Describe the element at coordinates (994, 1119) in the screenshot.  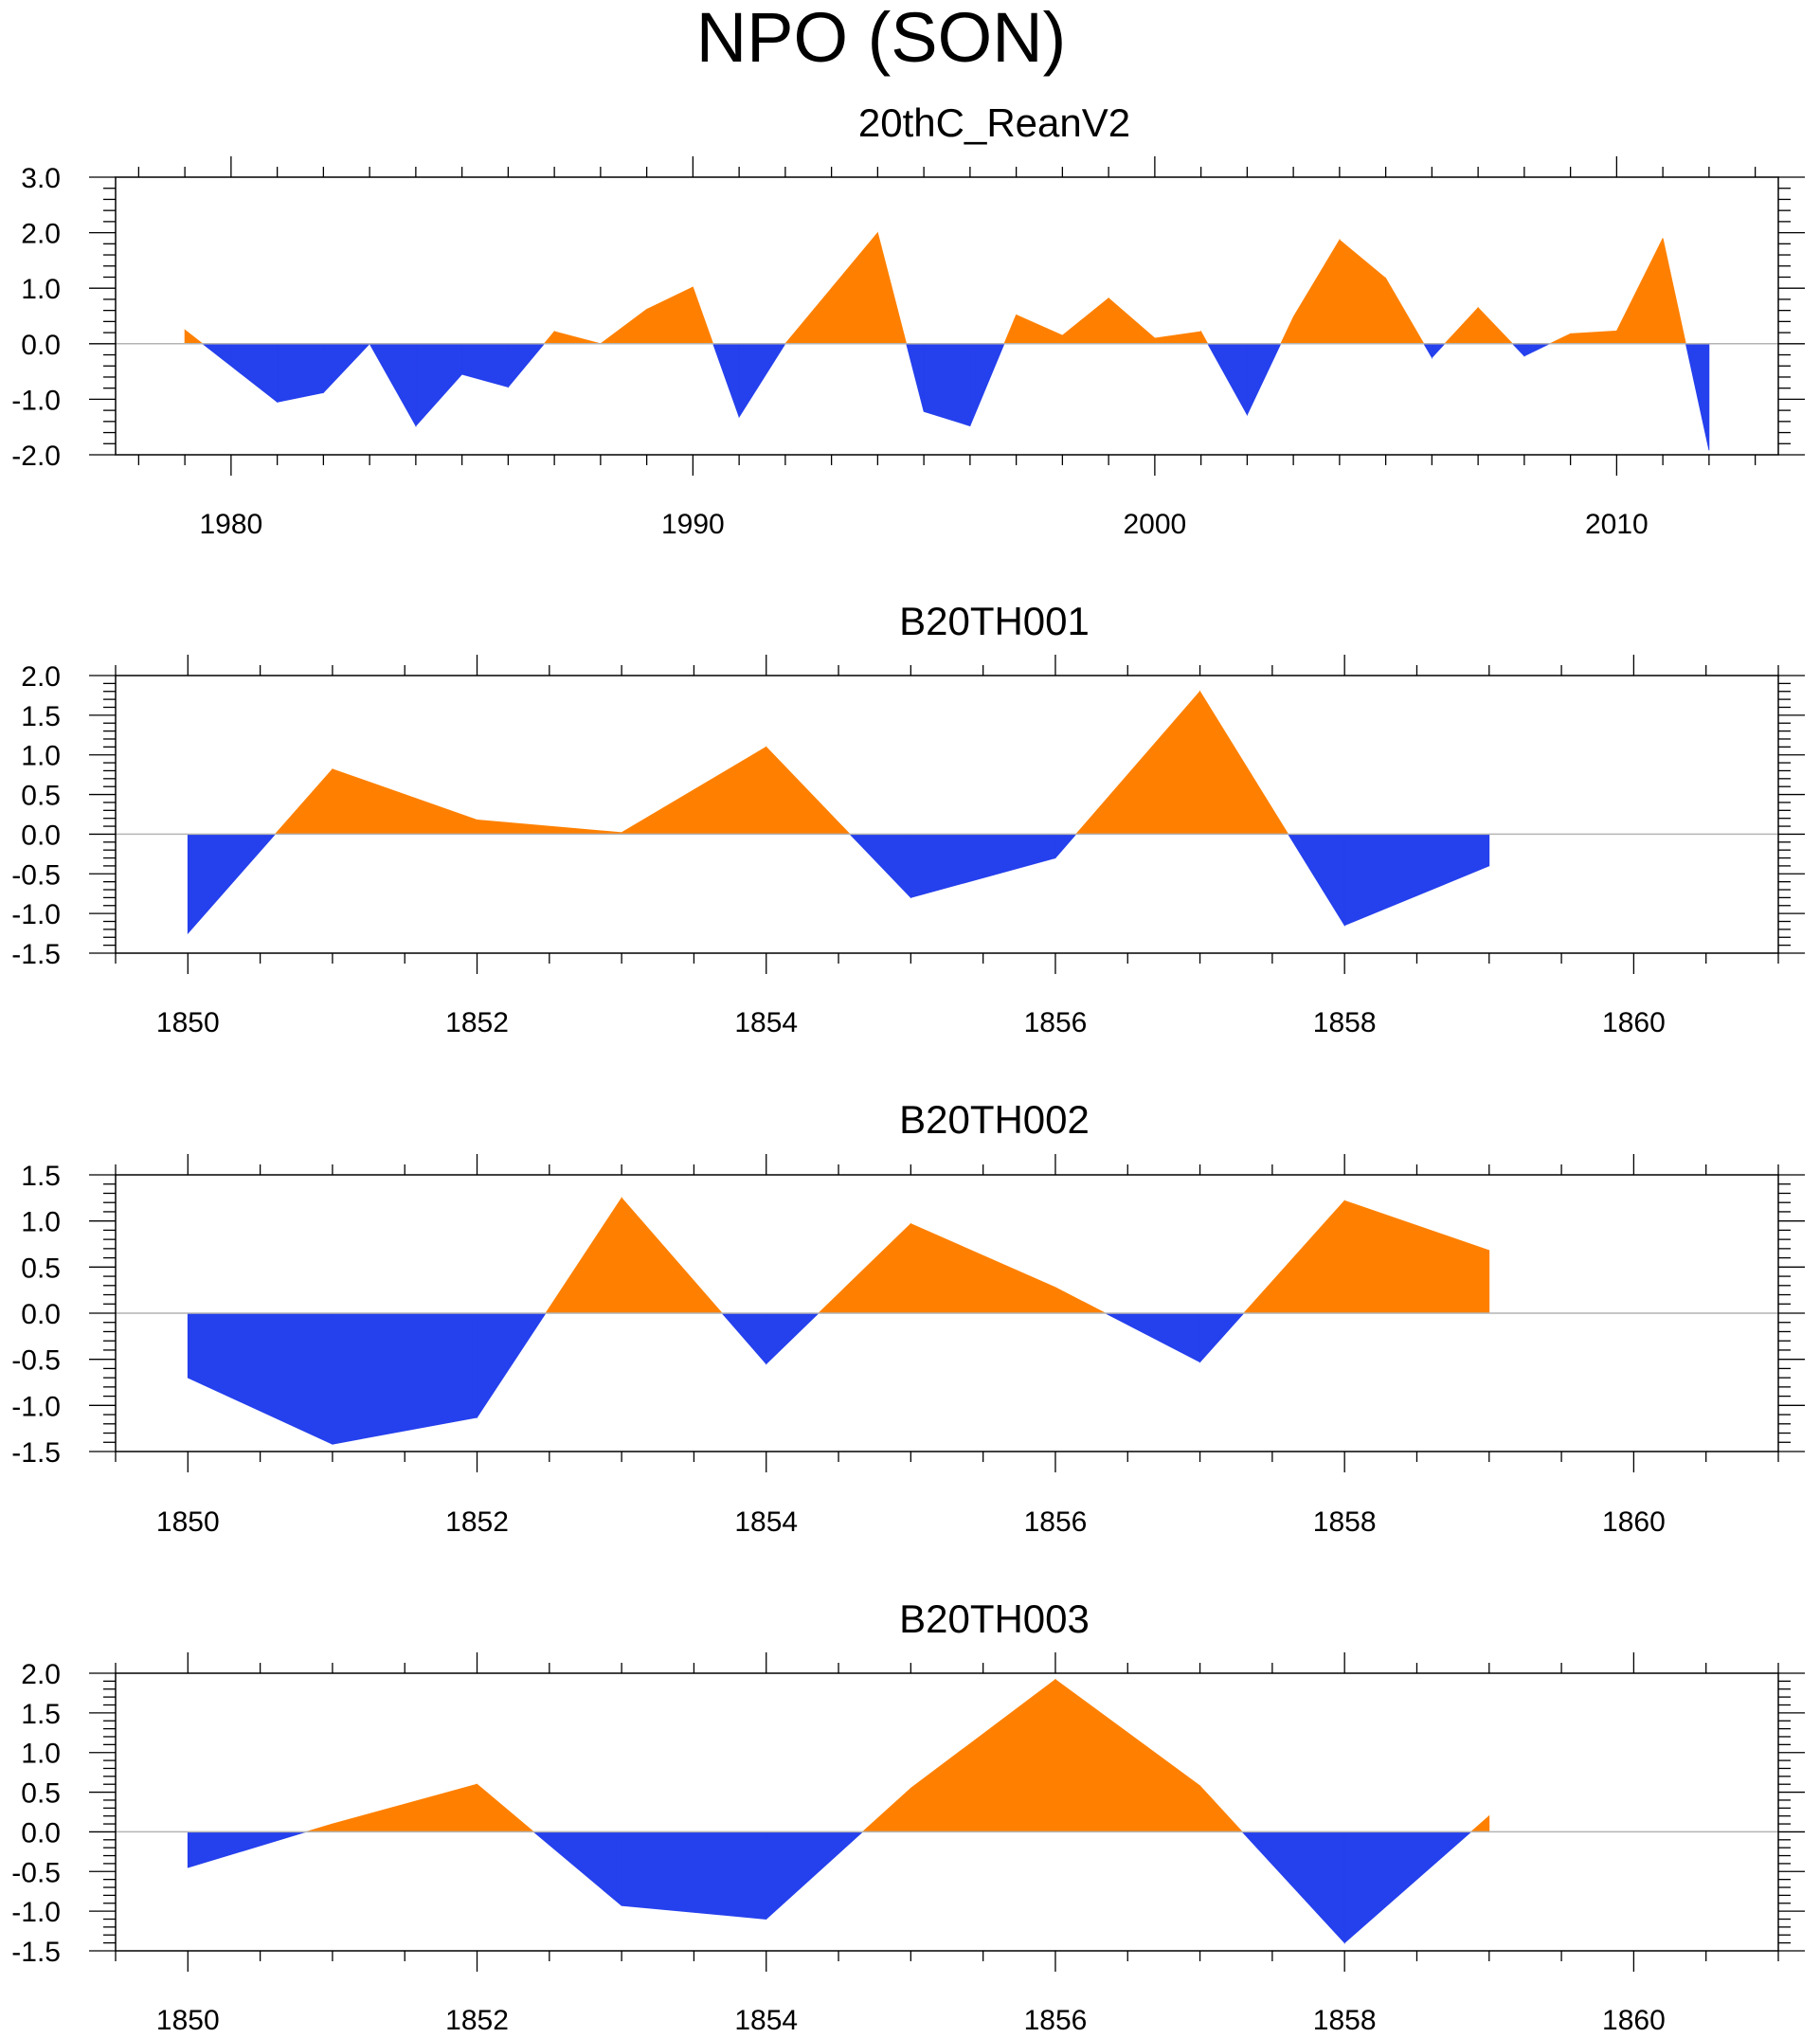
I see `chart-title: B20TH002` at that location.